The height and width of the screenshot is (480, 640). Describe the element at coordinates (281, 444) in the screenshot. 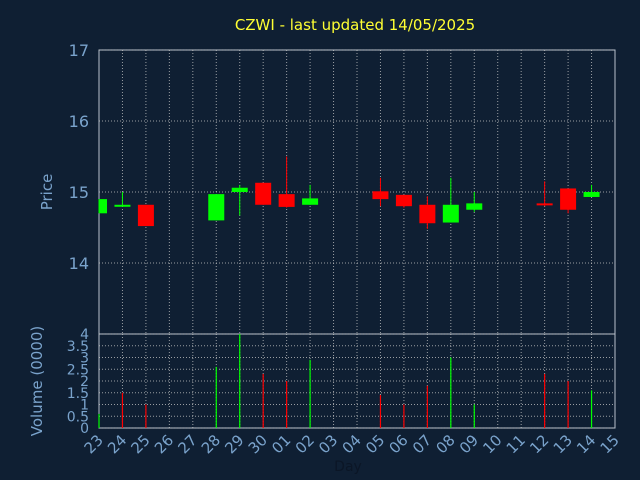

I see `x-tick-label: 01` at that location.